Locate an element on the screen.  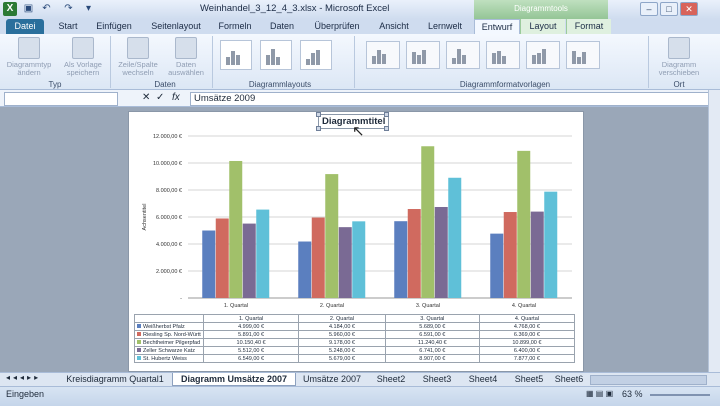
y-tick-label: 4.000,00 € is located at coordinates (169, 245).